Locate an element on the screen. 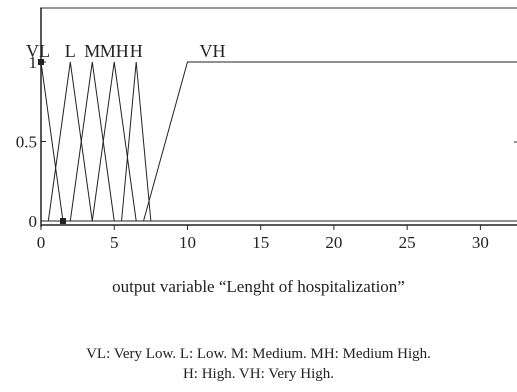 Image resolution: width=517 pixels, height=392 pixels. mf-line-l is located at coordinates (70, 141).